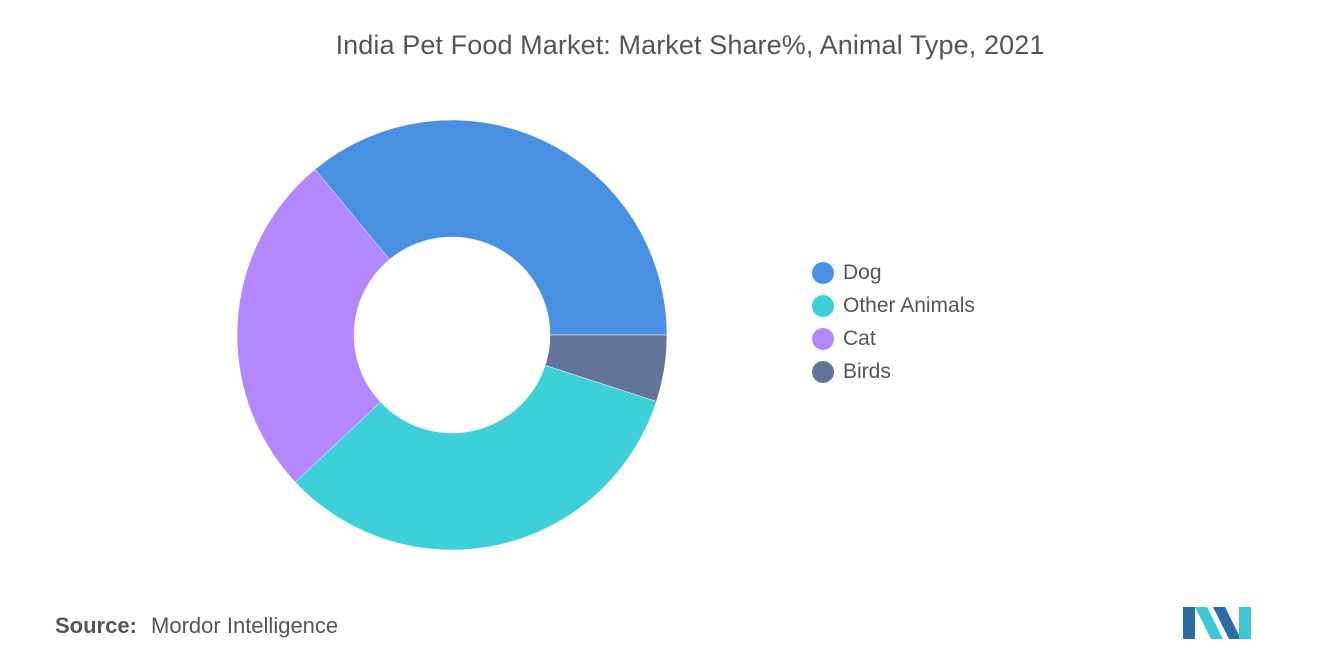 Image resolution: width=1320 pixels, height=665 pixels. I want to click on legend-item-birds: Birds, so click(893, 371).